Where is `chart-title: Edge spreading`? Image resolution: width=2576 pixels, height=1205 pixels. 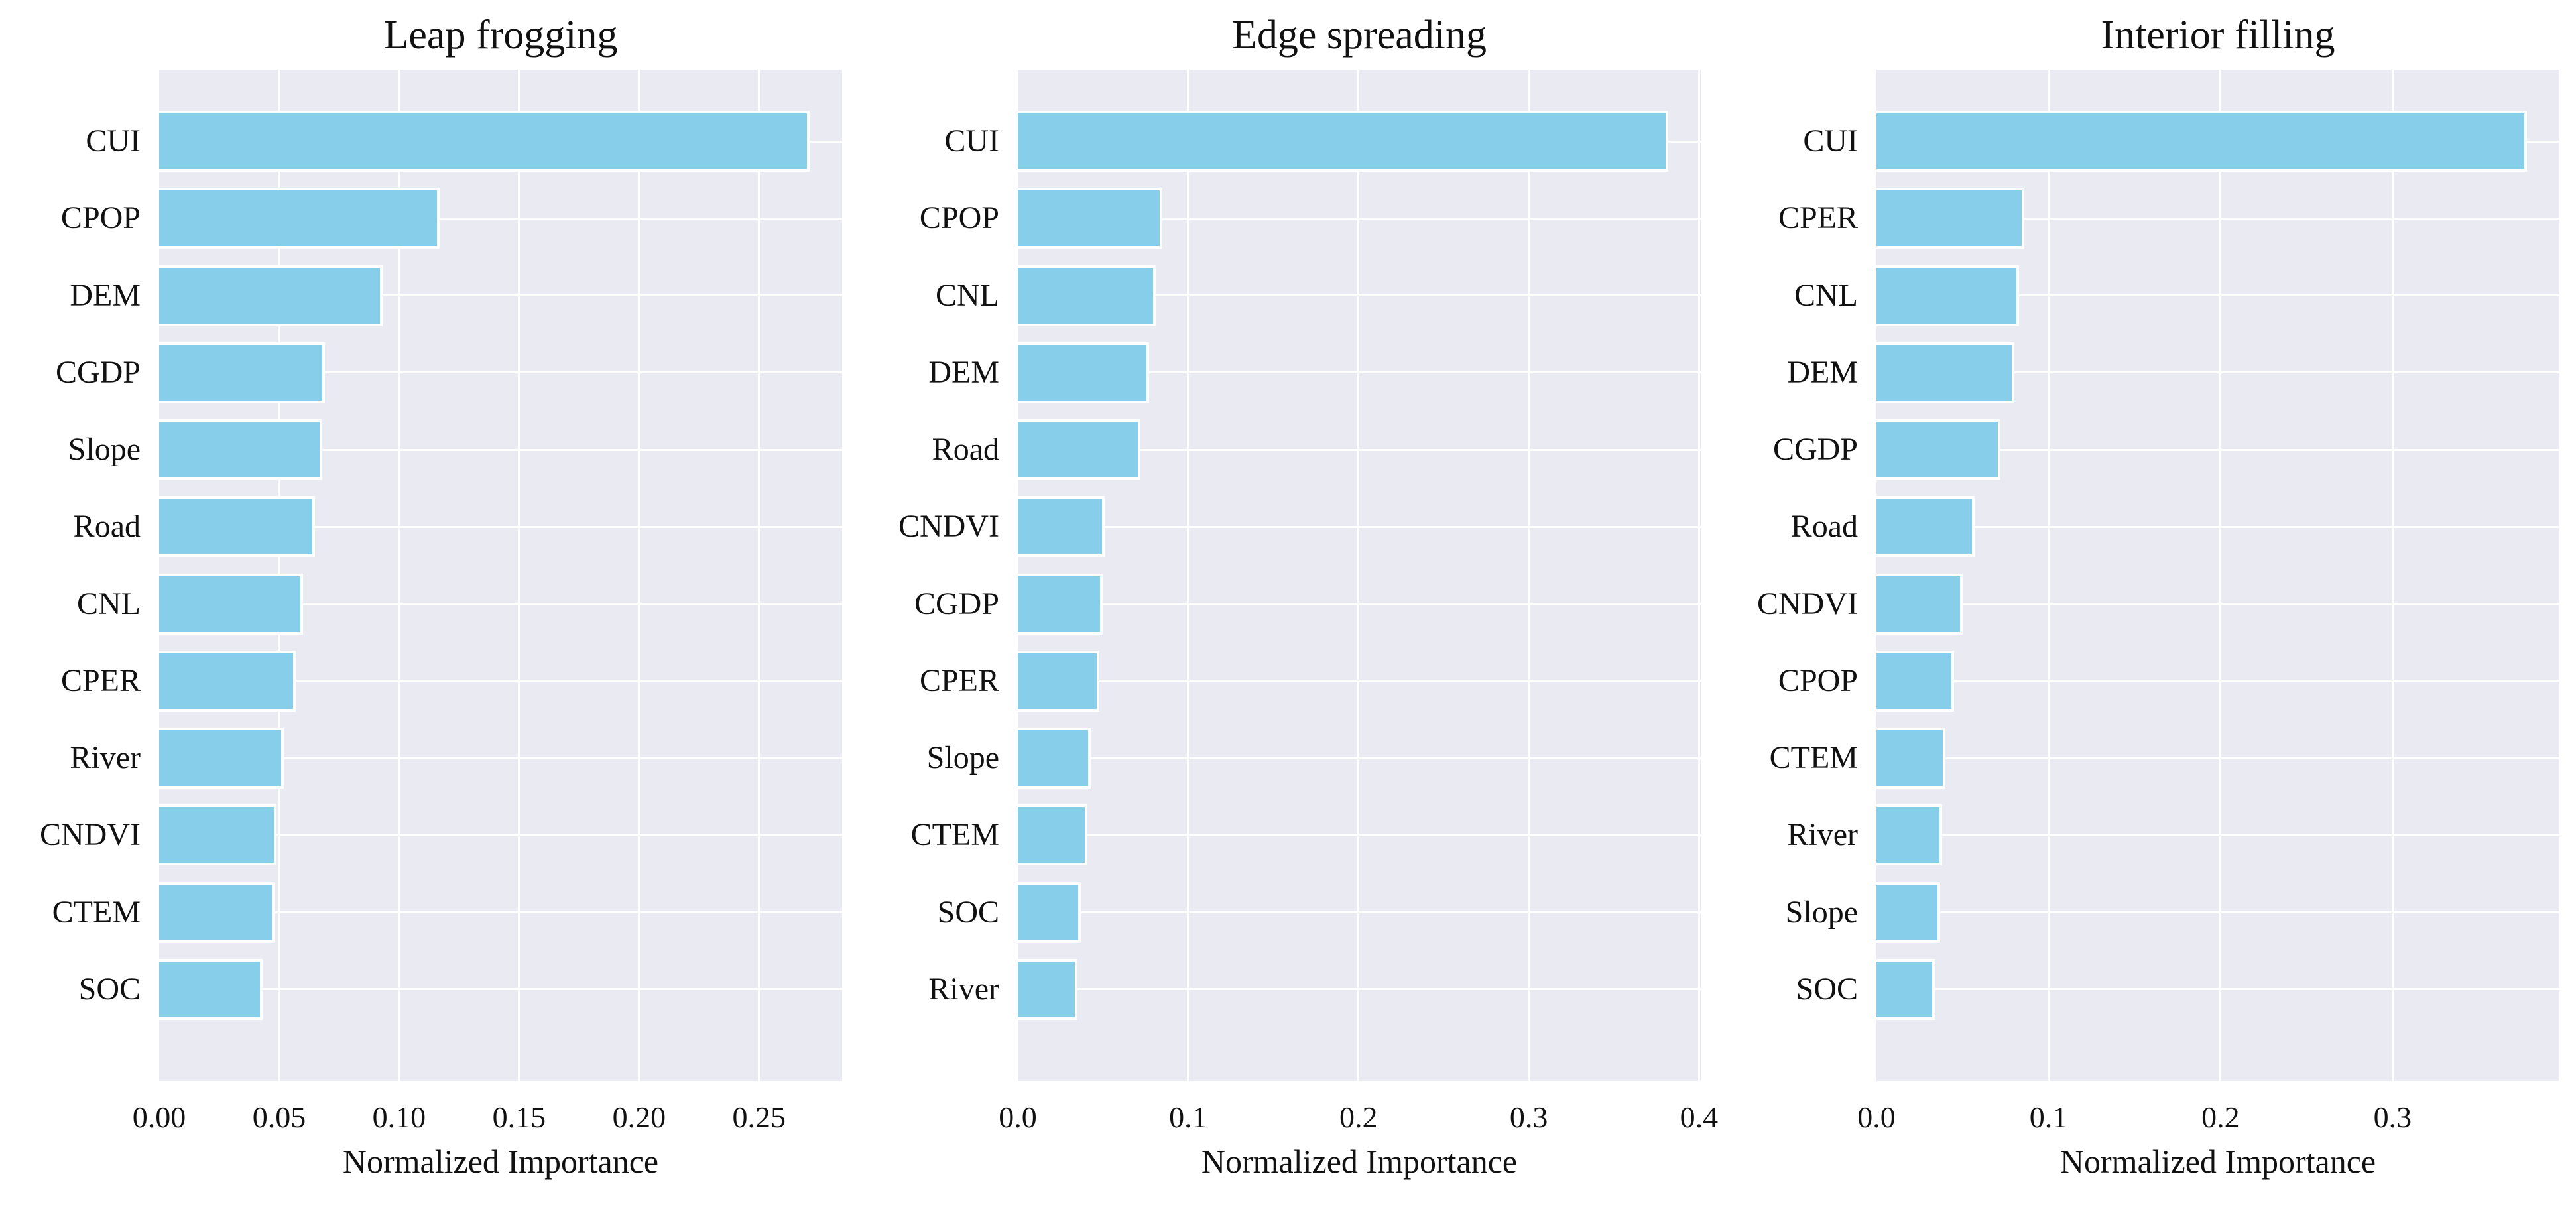
chart-title: Edge spreading is located at coordinates (1359, 35).